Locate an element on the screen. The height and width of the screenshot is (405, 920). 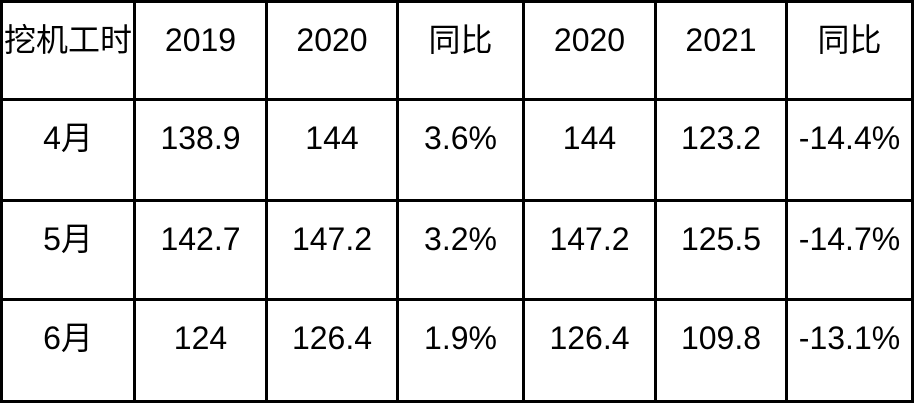
column-header-yoy-left: 同比 is located at coordinates (460, 50).